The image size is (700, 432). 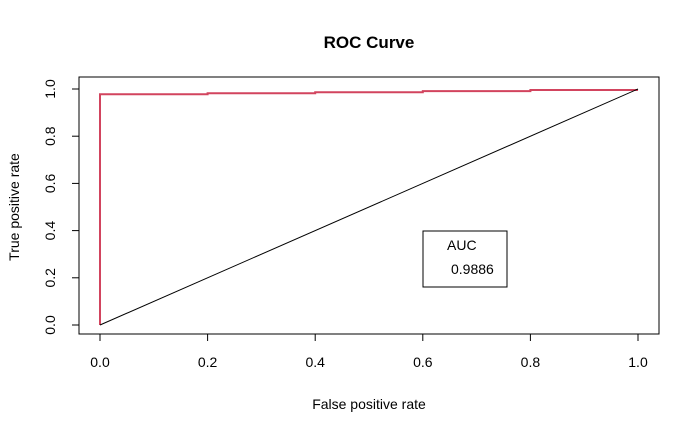 I want to click on legend-box, so click(x=465, y=259).